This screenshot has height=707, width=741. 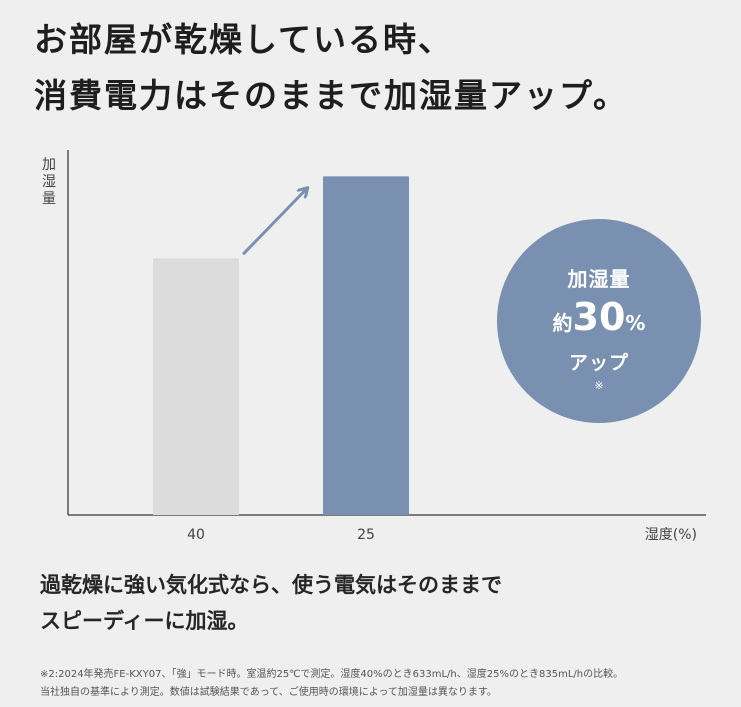 I want to click on headline-line-1: お部屋が乾燥している時、, so click(x=244, y=39).